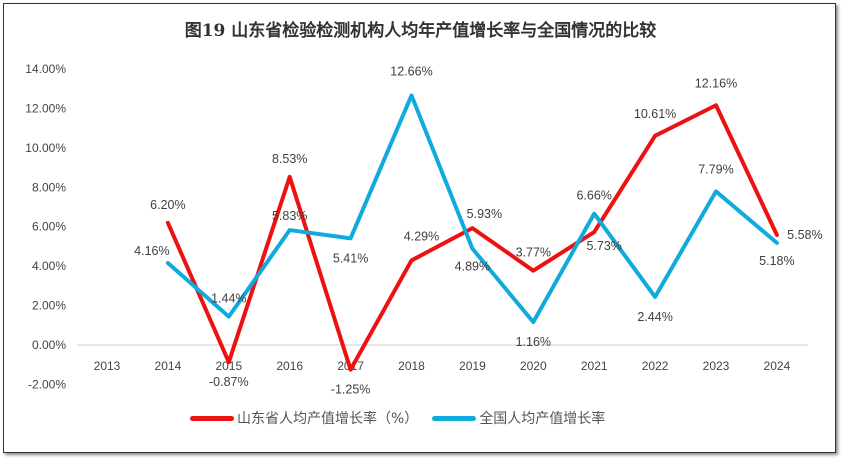  I want to click on x-tick-label: 2013, so click(107, 366).